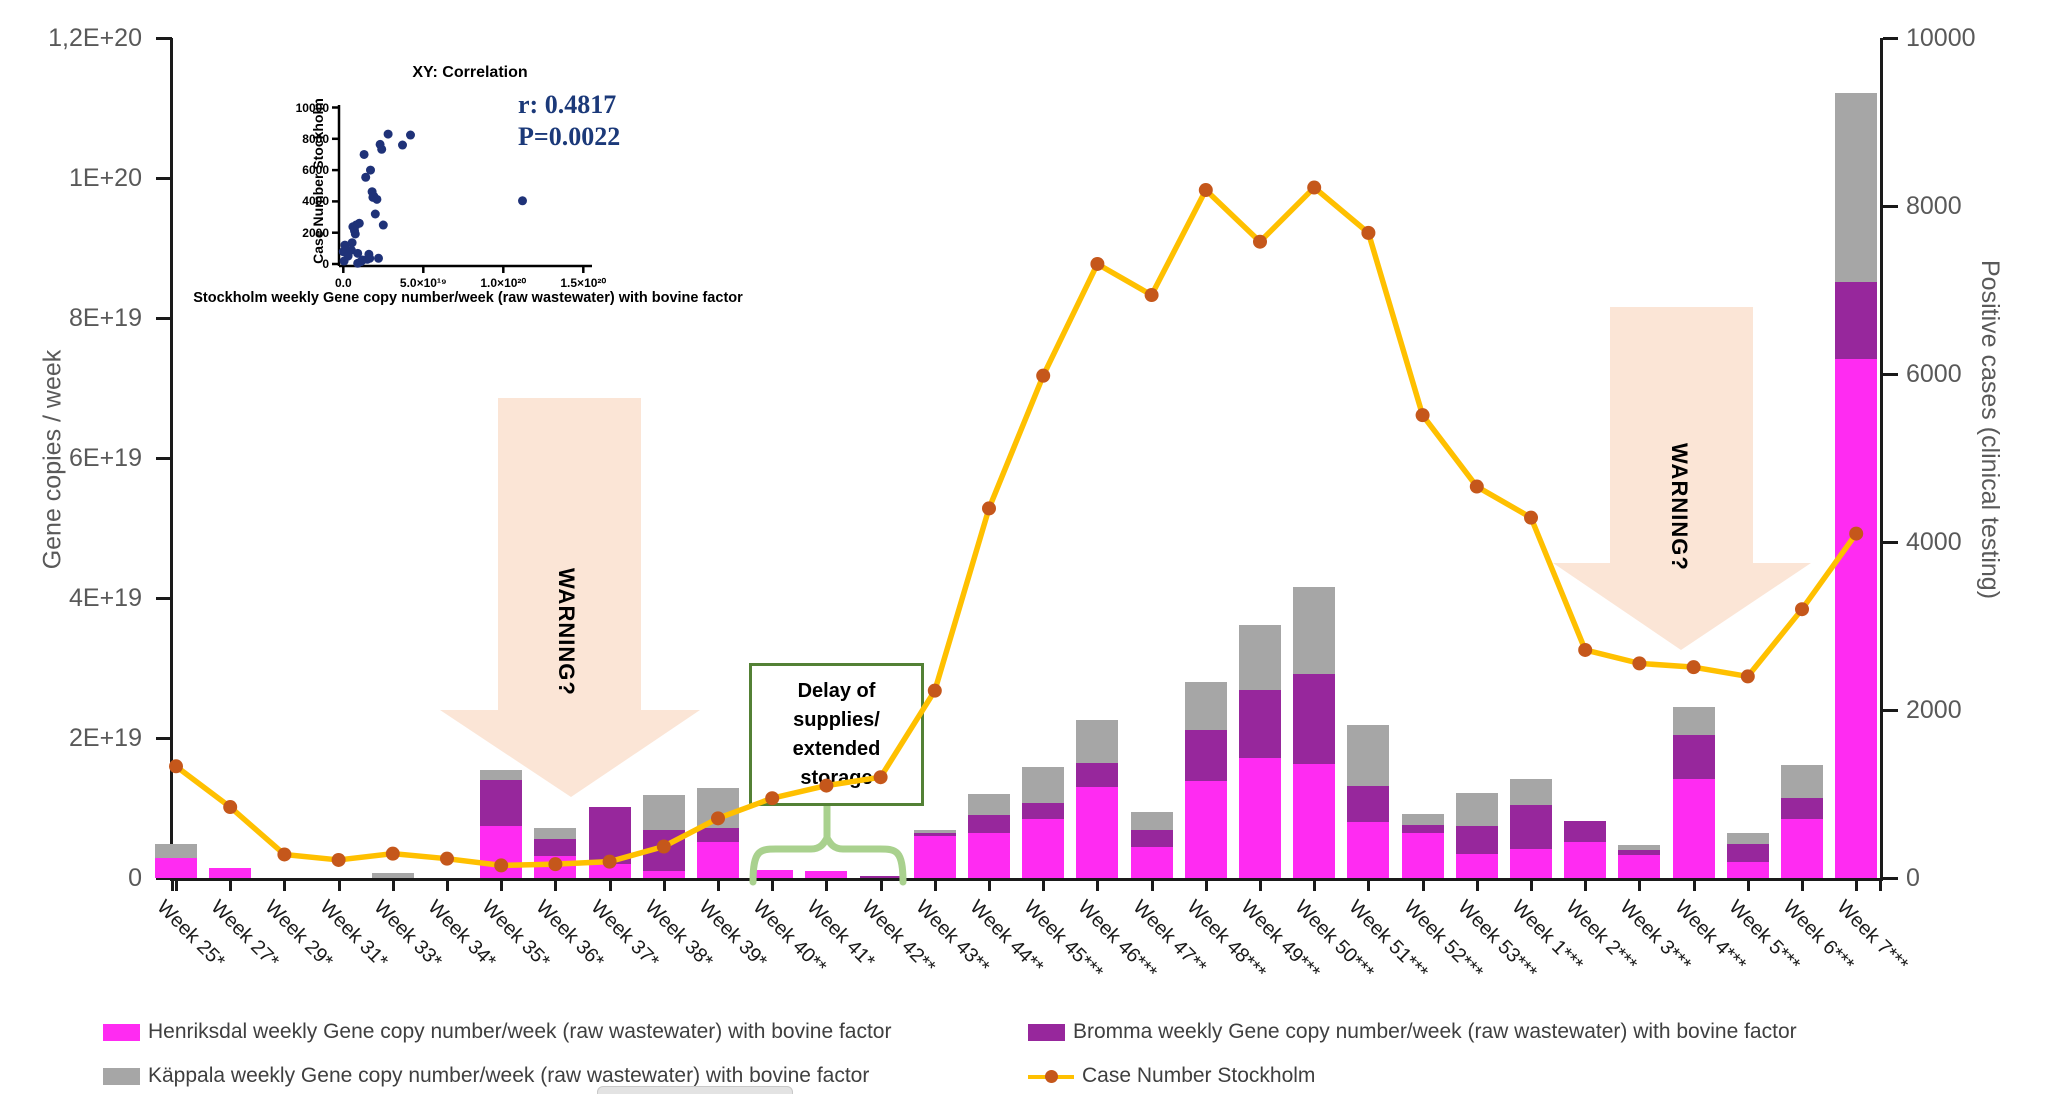  What do you see at coordinates (1881, 458) in the screenshot?
I see `right-axis-line` at bounding box center [1881, 458].